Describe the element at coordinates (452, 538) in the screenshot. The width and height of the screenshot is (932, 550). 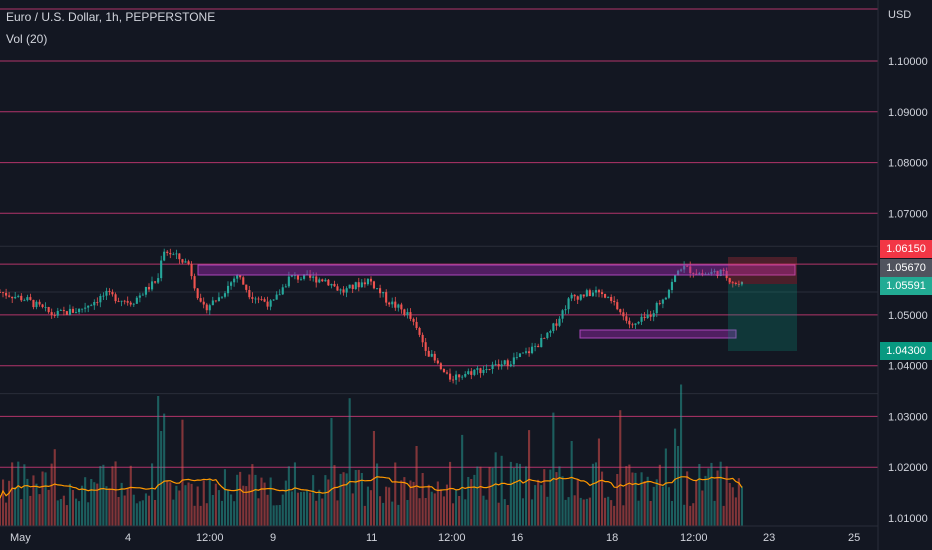
I see `time-tick-label: 12:00` at that location.